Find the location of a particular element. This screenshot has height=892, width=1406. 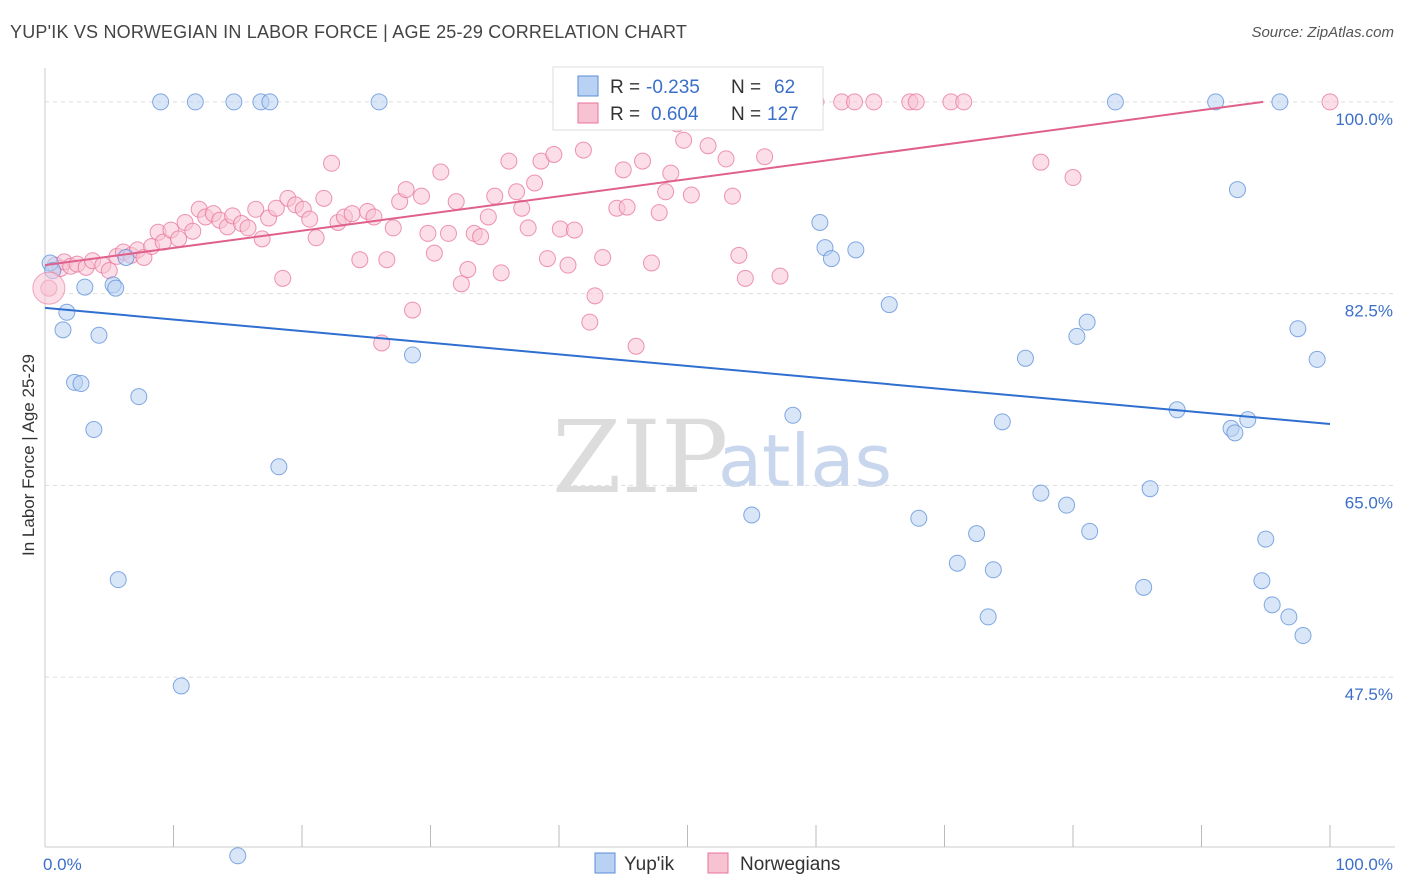

bottom-legend-swatch-yupik is located at coordinates (605, 863).